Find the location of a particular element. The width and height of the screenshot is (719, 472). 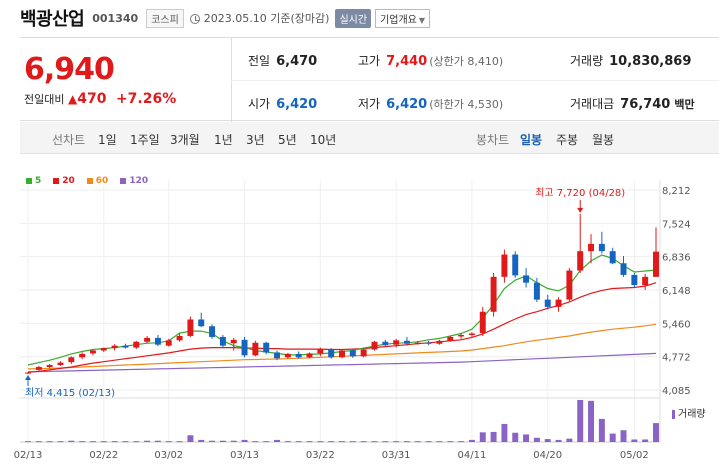

stat-volume: 거래량 10,830,869 is located at coordinates (630, 60).